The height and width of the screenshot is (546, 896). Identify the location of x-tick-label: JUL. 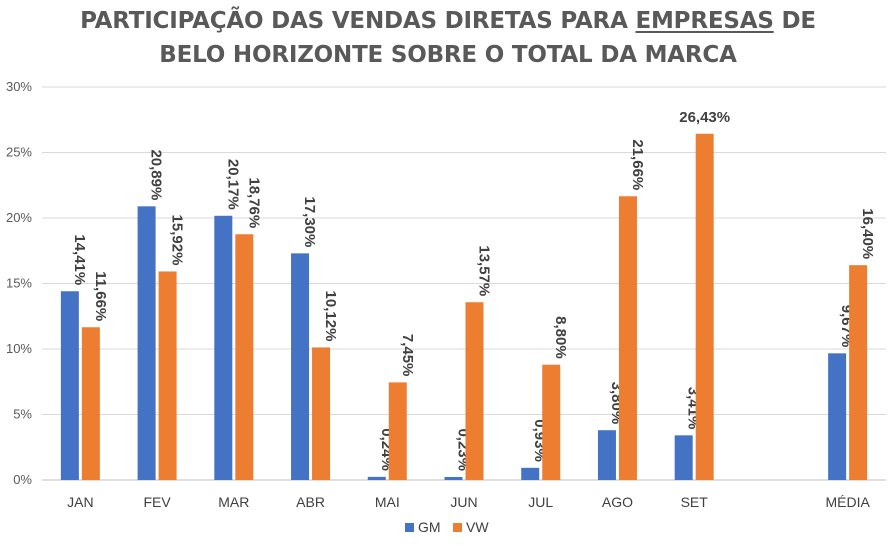
(540, 502).